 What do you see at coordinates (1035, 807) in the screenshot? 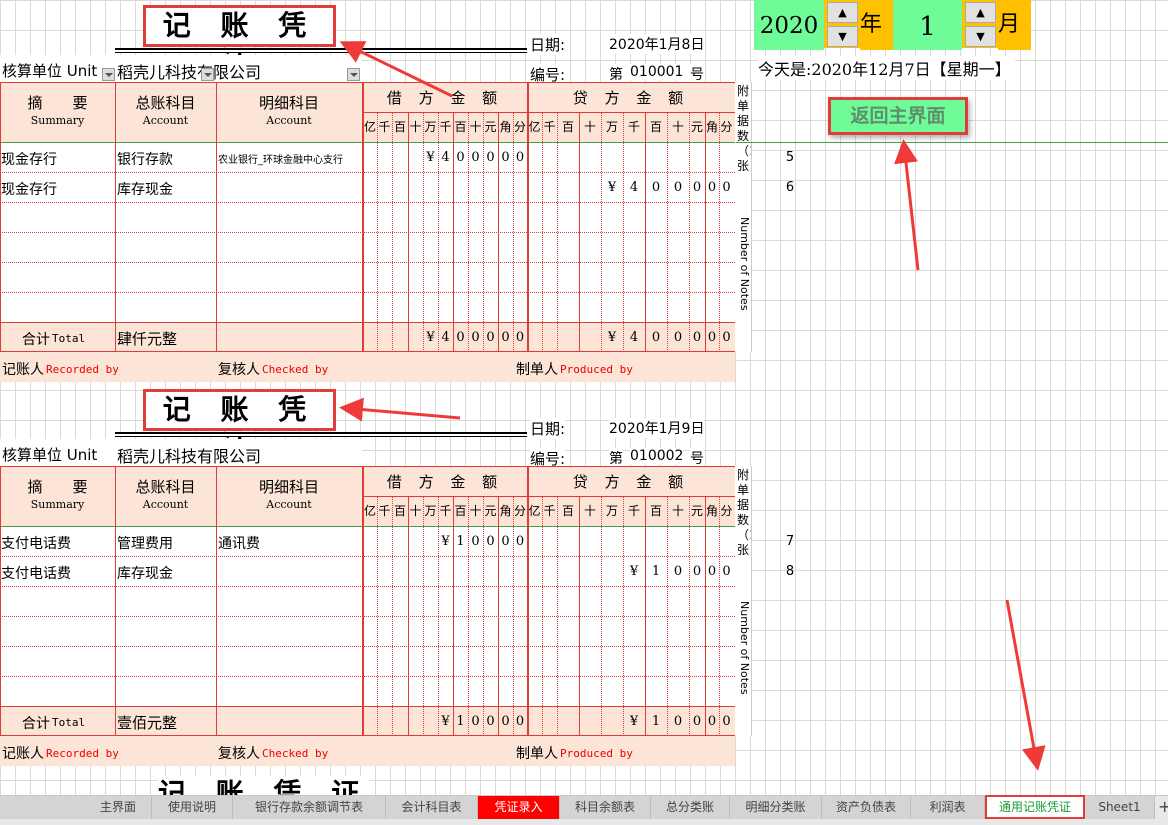
I see `tab-10: 通用记账凭证` at bounding box center [1035, 807].